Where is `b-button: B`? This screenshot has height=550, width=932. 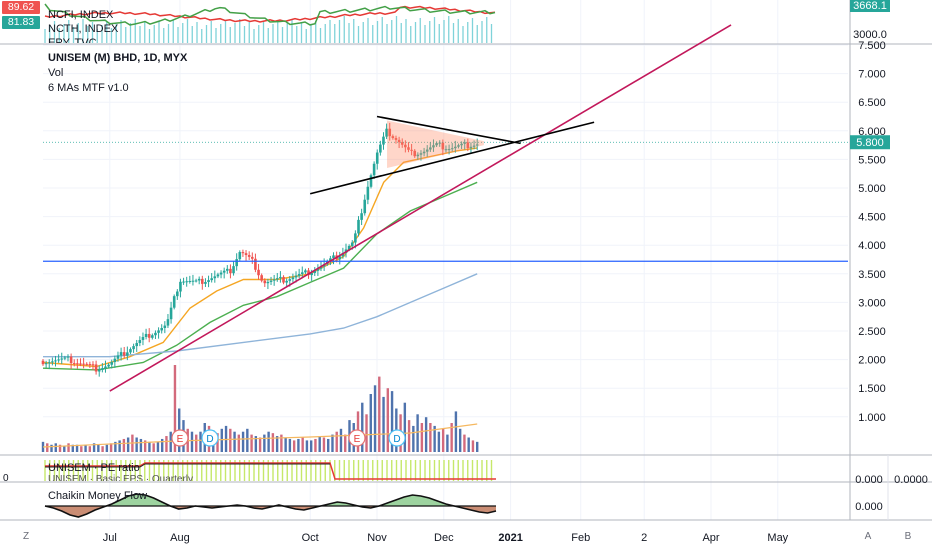 b-button: B is located at coordinates (908, 536).